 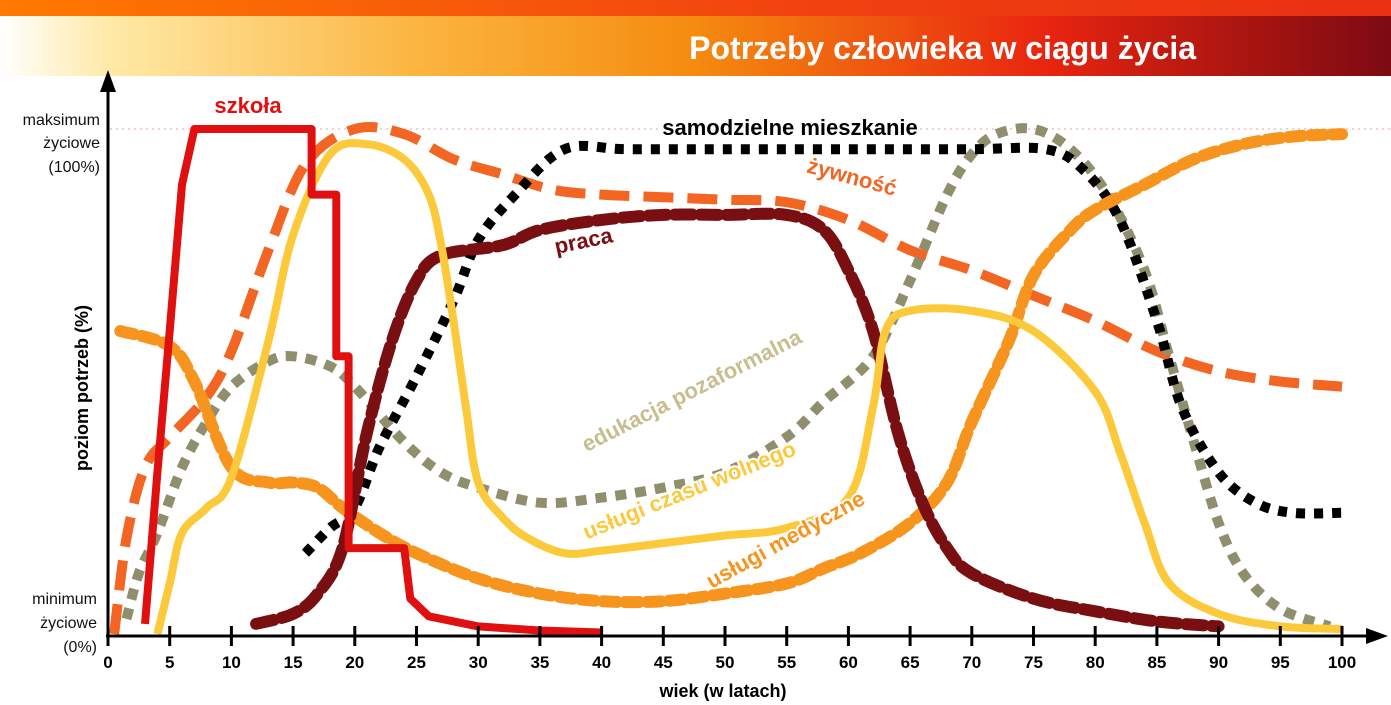 What do you see at coordinates (478, 662) in the screenshot?
I see `x-tick-label-30: 30` at bounding box center [478, 662].